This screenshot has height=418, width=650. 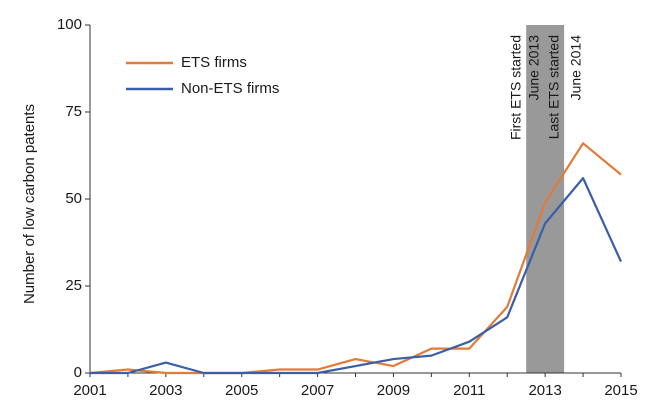 What do you see at coordinates (214, 62) in the screenshot?
I see `legend-label-ets: ETS firms` at bounding box center [214, 62].